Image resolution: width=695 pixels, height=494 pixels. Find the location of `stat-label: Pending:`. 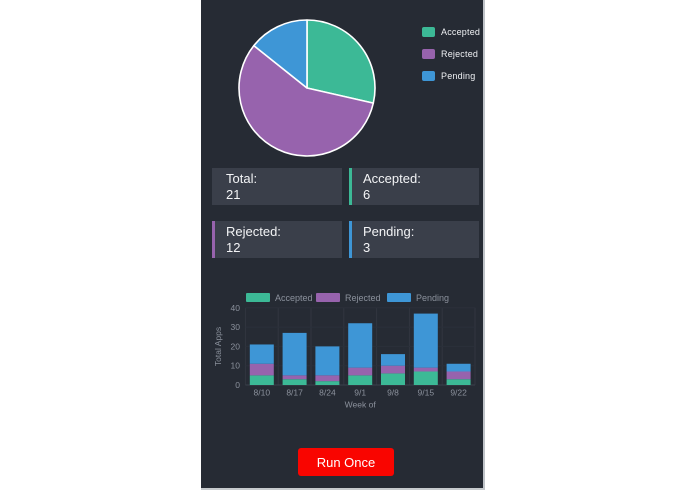

stat-label: Pending: is located at coordinates (389, 231).